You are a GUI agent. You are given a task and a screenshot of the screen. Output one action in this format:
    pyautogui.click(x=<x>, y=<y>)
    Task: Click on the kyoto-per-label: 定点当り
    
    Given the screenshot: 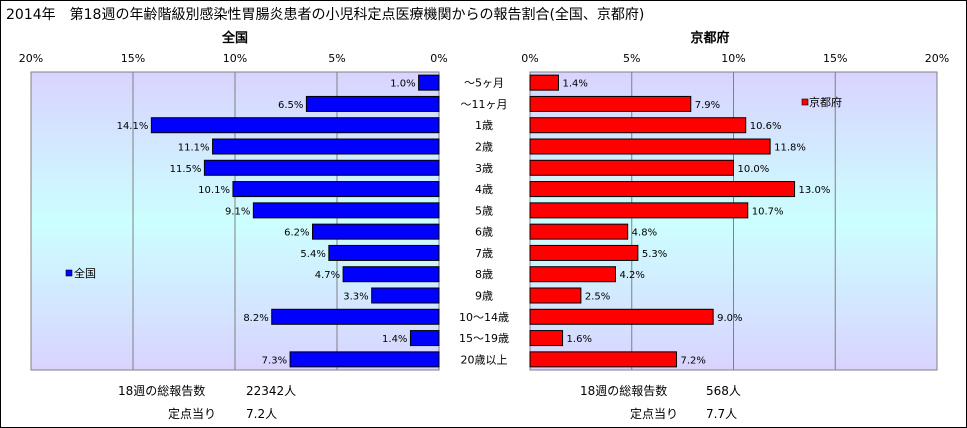 What is the action you would take?
    pyautogui.click(x=654, y=413)
    